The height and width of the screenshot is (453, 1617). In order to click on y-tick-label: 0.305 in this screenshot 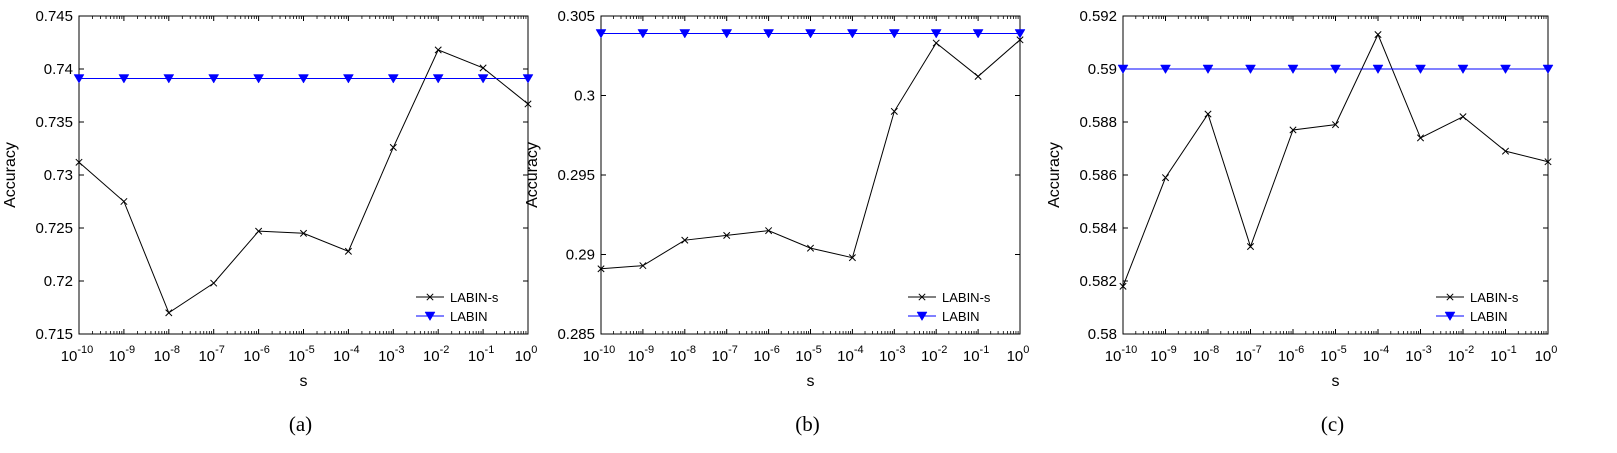, I will do `click(576, 16)`.